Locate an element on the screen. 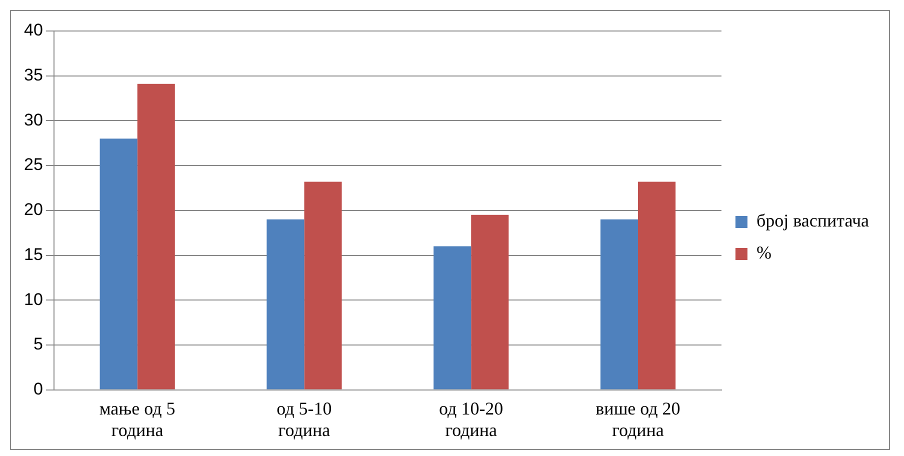 The height and width of the screenshot is (456, 904). y-tick-label: 5 is located at coordinates (38, 344).